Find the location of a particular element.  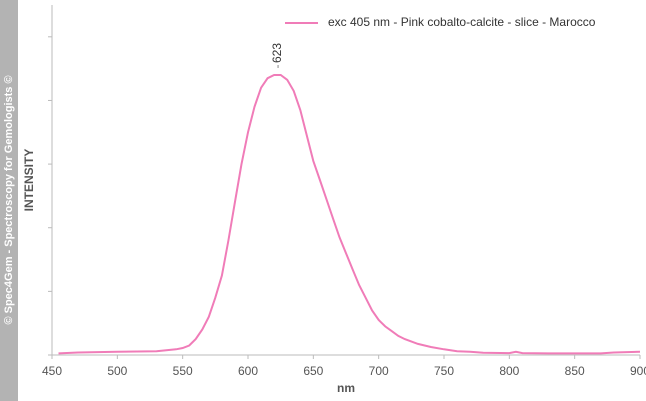

x-tick-label: 850 is located at coordinates (575, 371).